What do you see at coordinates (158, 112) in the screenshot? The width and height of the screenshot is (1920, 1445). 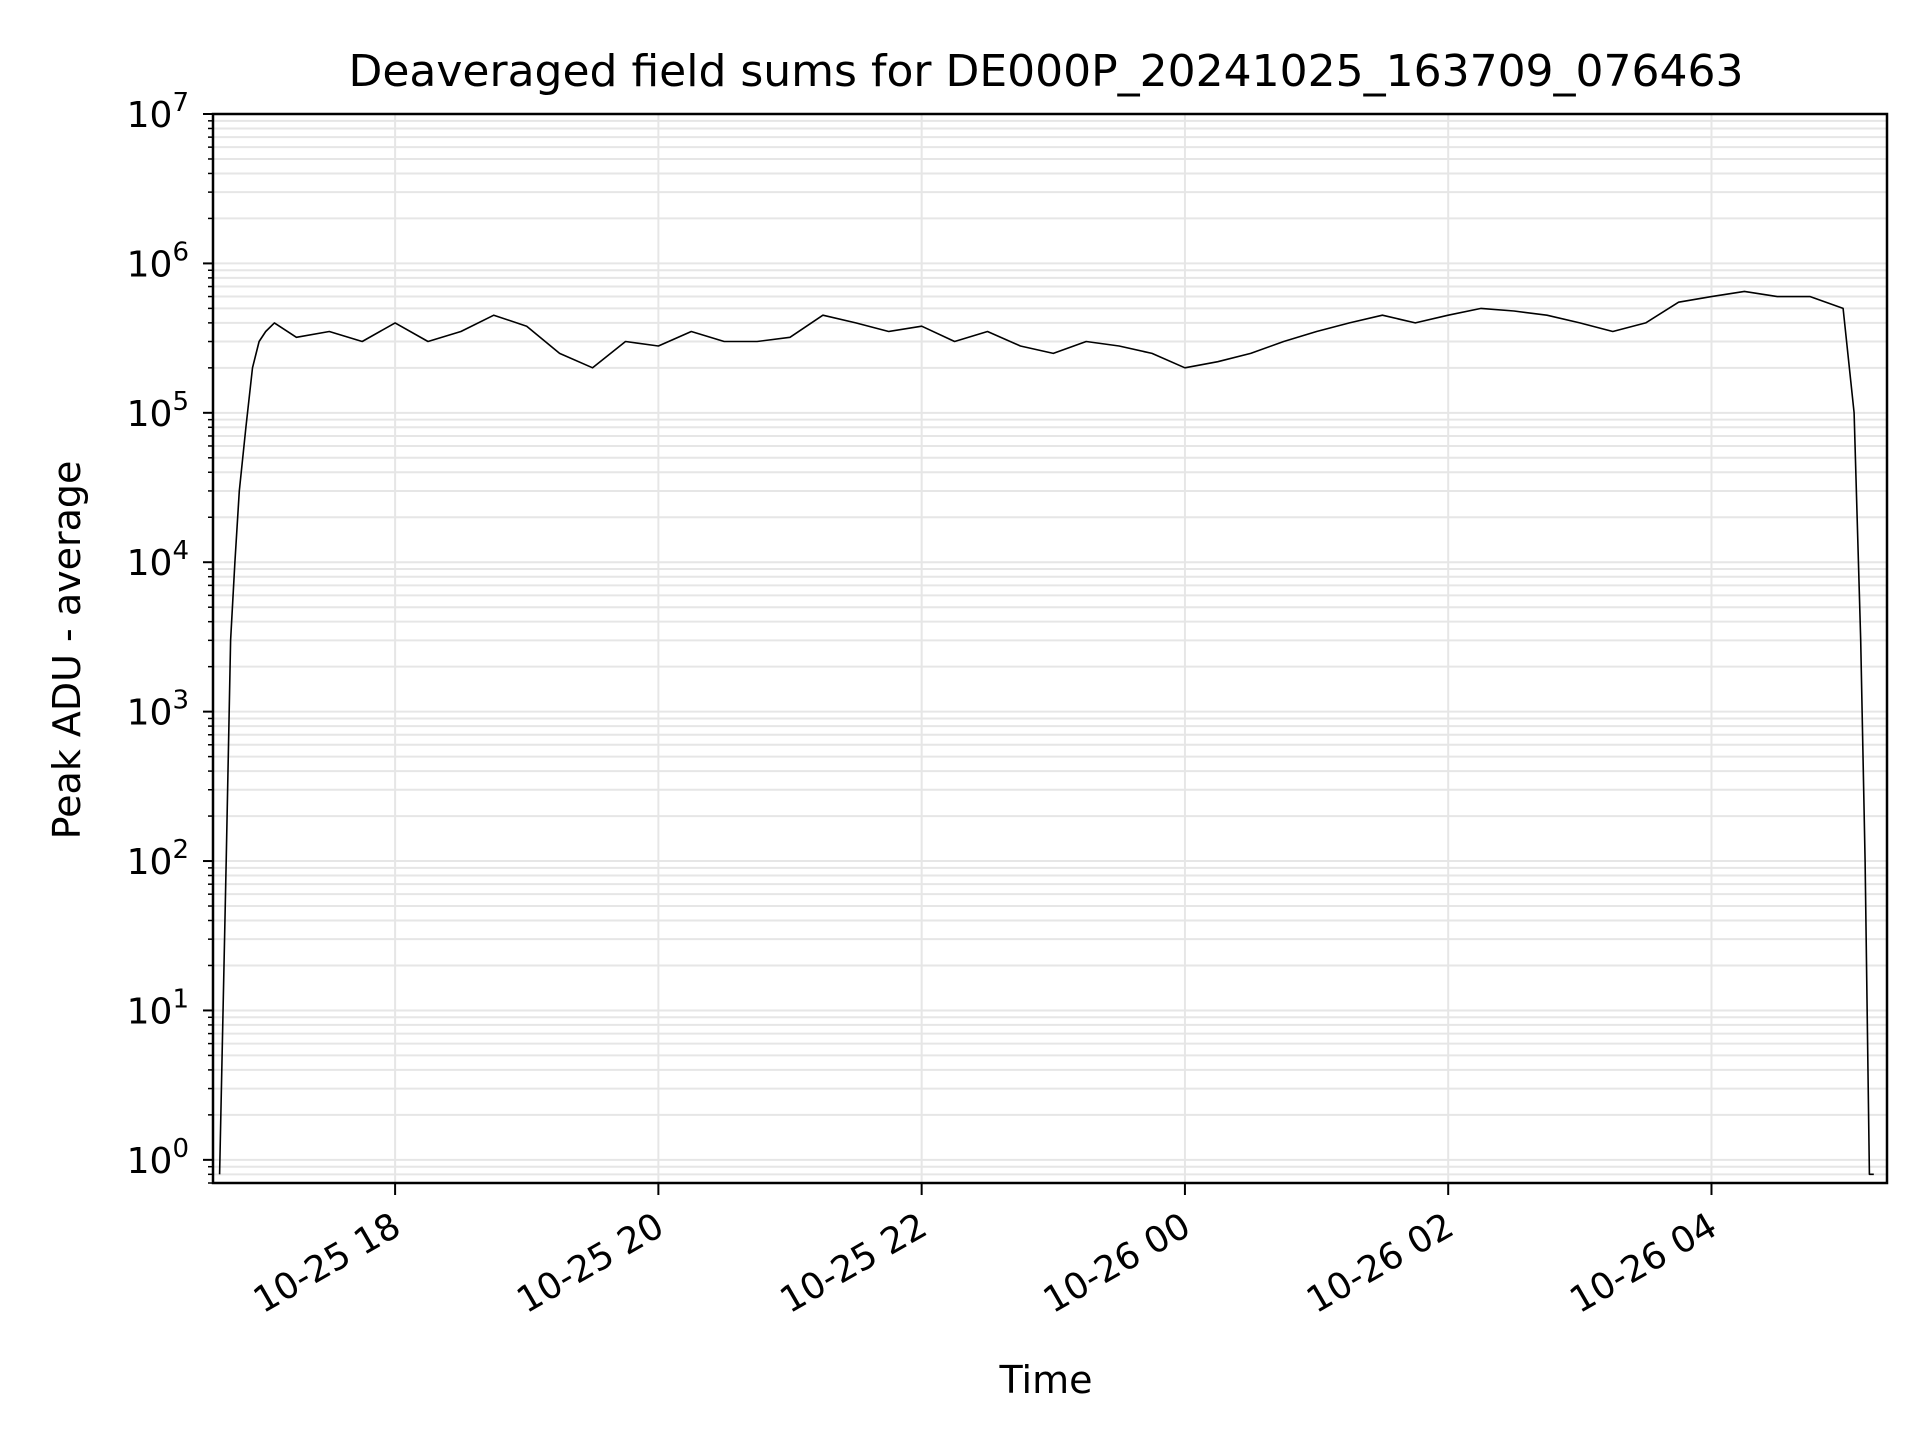 I see `y-tick-label: 10⁷` at bounding box center [158, 112].